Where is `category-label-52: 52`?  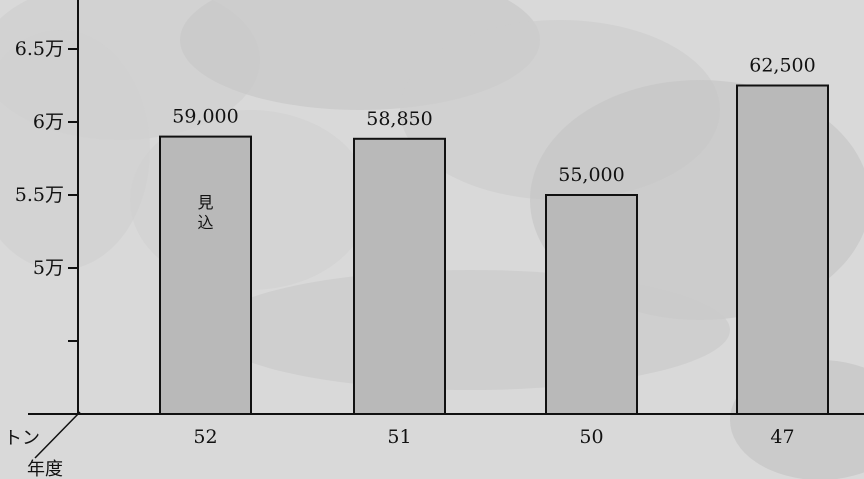
category-label-52: 52 is located at coordinates (205, 437).